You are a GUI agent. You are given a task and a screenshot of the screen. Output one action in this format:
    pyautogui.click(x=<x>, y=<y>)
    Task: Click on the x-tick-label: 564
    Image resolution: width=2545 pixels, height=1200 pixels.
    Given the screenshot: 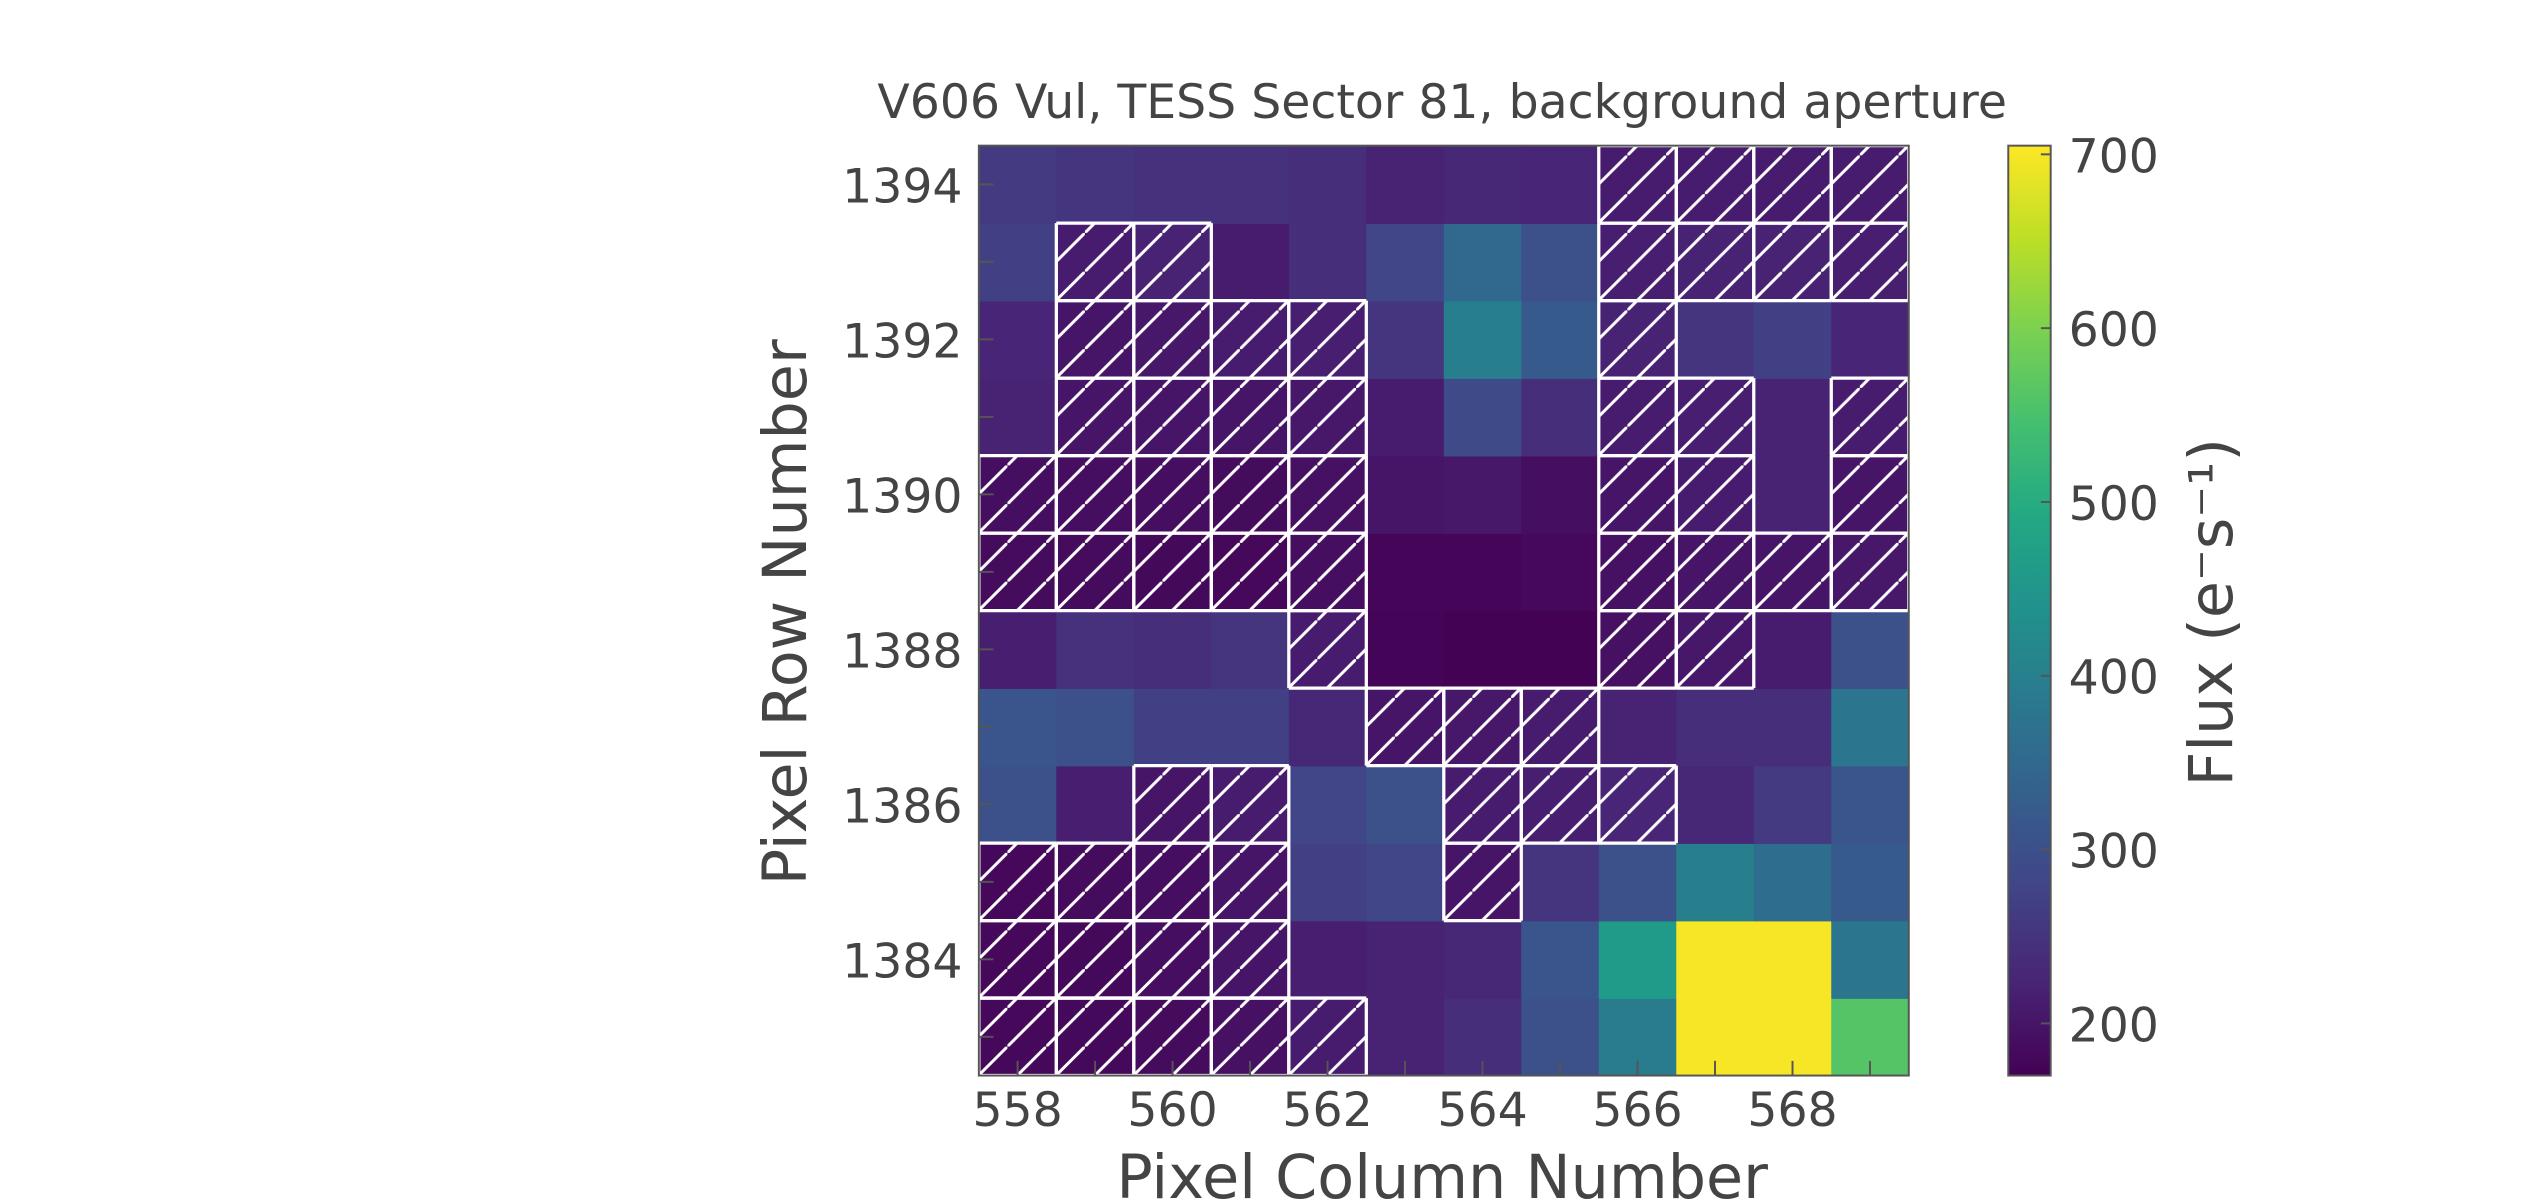 What is the action you would take?
    pyautogui.click(x=1482, y=1110)
    